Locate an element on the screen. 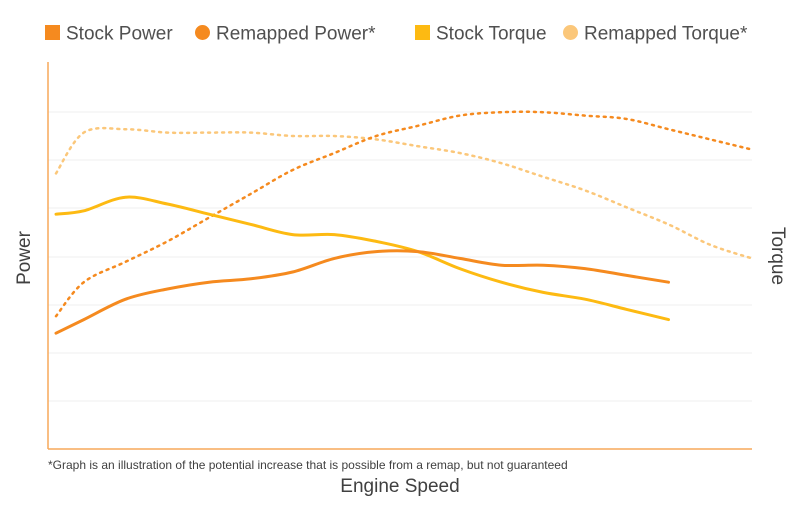  series-line-stock-power is located at coordinates (362, 292).